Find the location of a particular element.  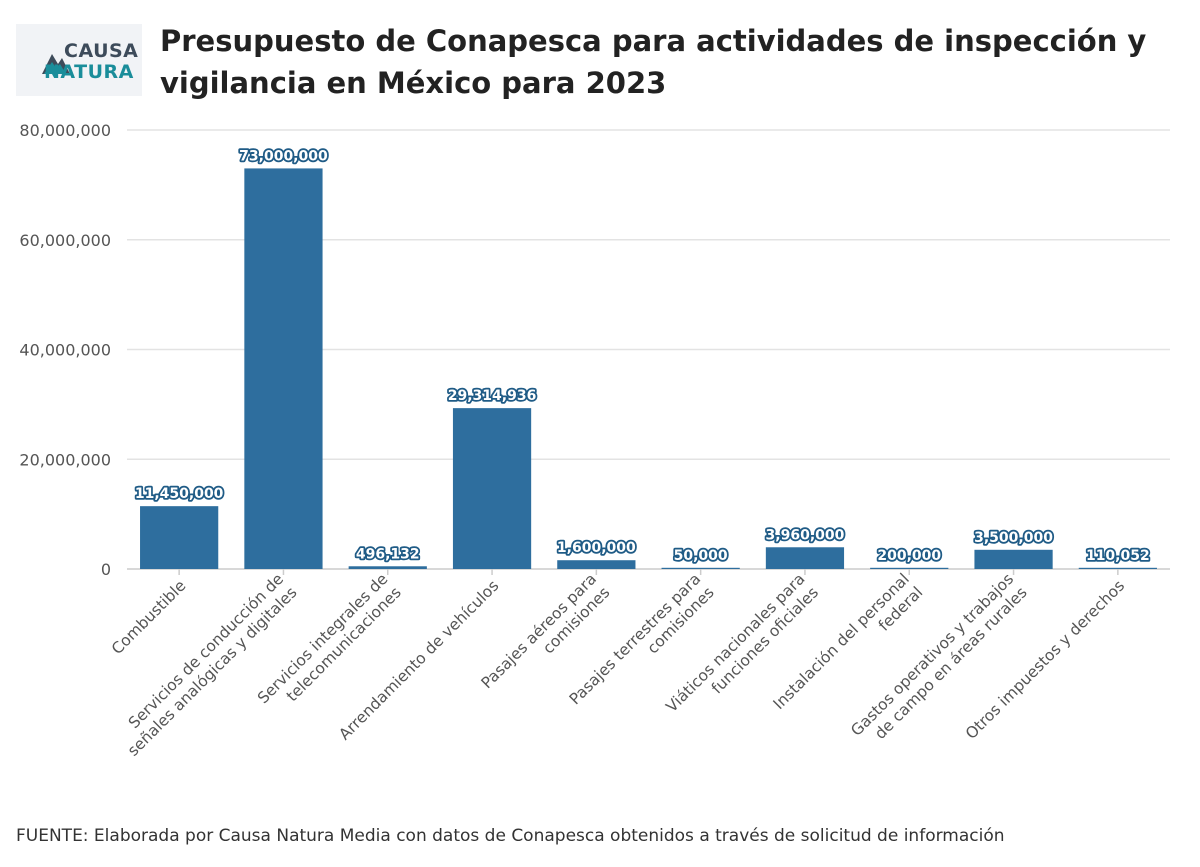

data-label: 29,314,936 is located at coordinates (492, 396).